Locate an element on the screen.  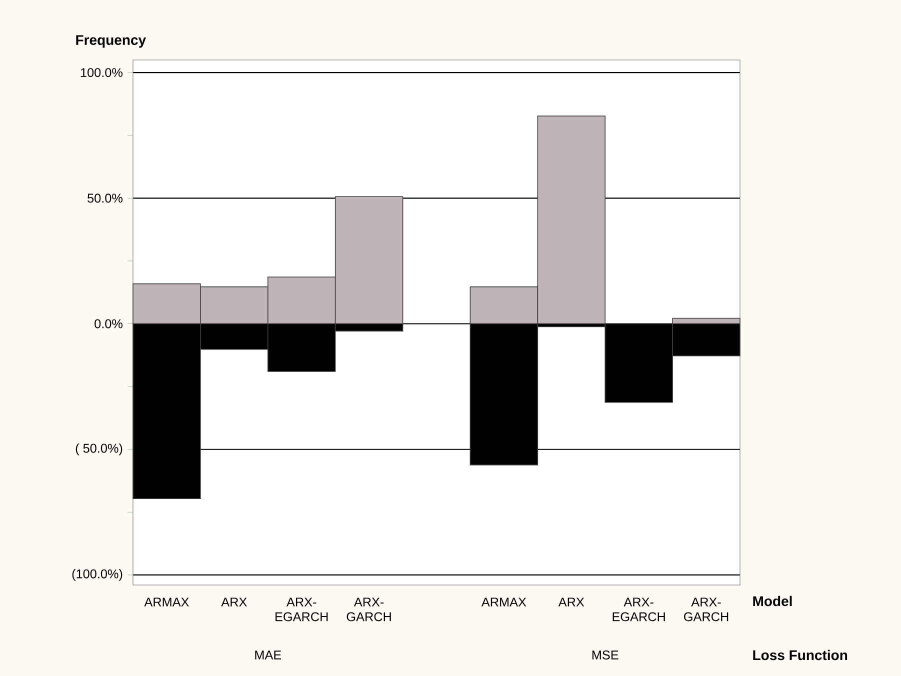
y-tick-label: 100.0% is located at coordinates (101, 73).